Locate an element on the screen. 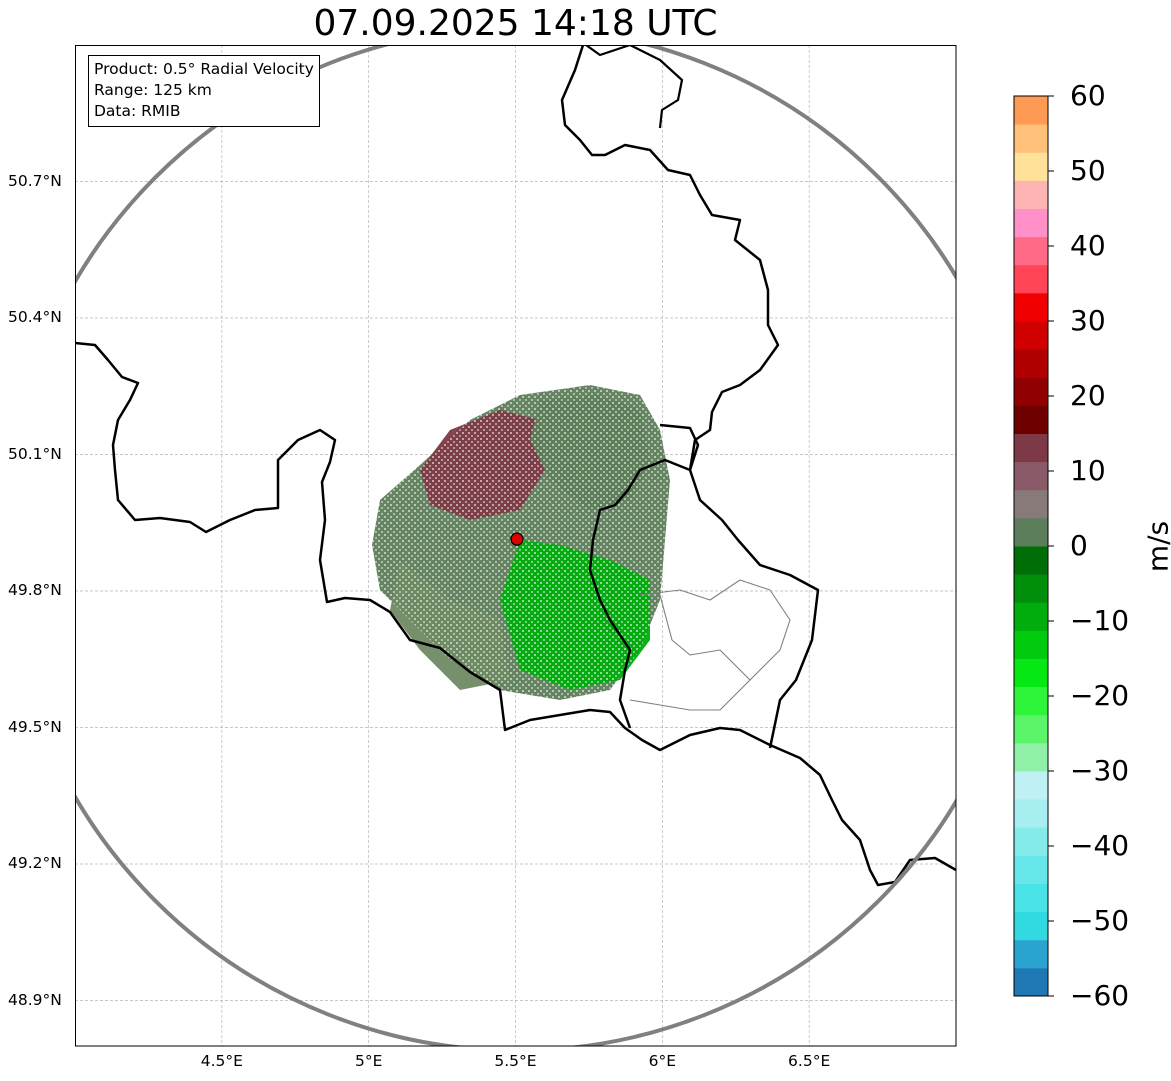 The height and width of the screenshot is (1081, 1171). colorbar-tick-label: −10 is located at coordinates (1100, 620).